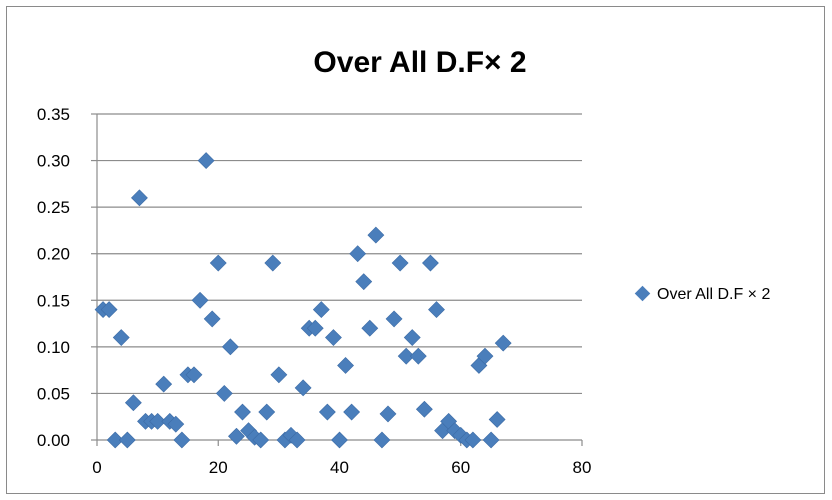 Image resolution: width=832 pixels, height=500 pixels. Describe the element at coordinates (713, 294) in the screenshot. I see `legend-label: Over All D.F × 2` at that location.